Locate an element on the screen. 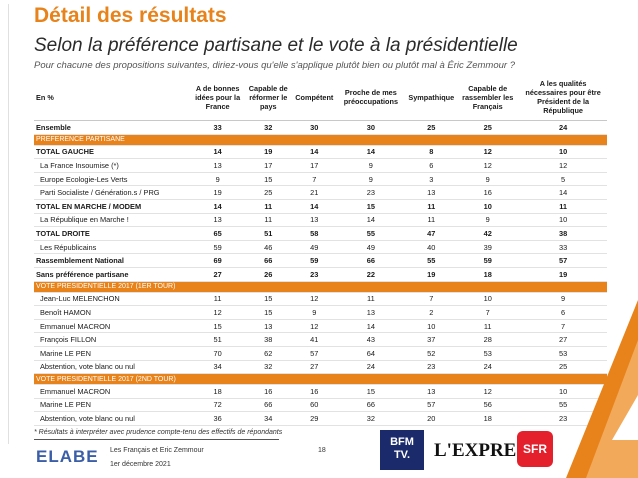  table-cell: 70 is located at coordinates (218, 353).